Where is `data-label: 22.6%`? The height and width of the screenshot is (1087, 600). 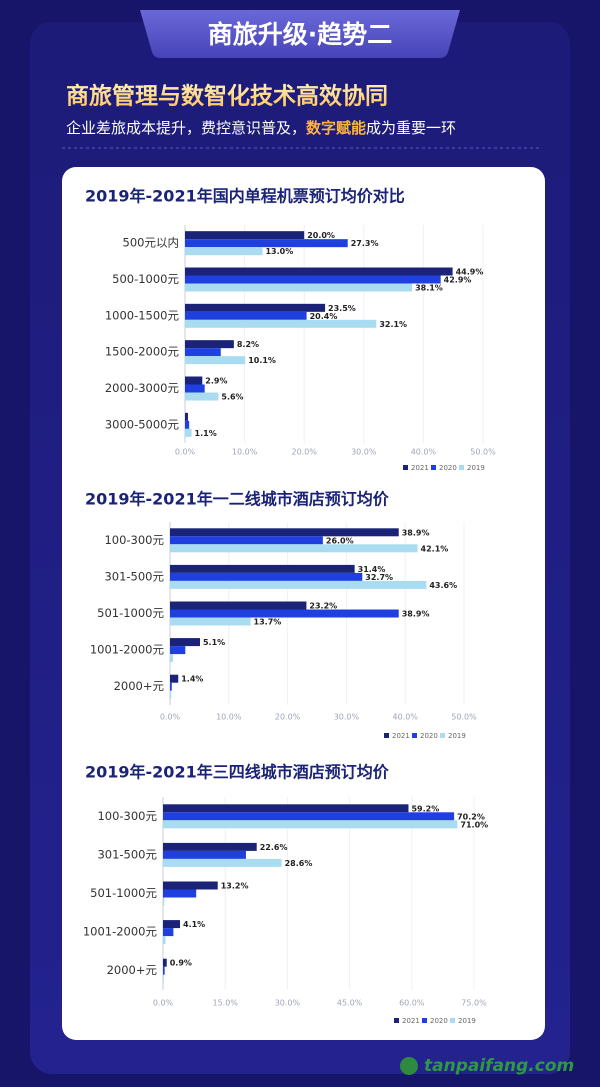
data-label: 22.6% is located at coordinates (274, 847).